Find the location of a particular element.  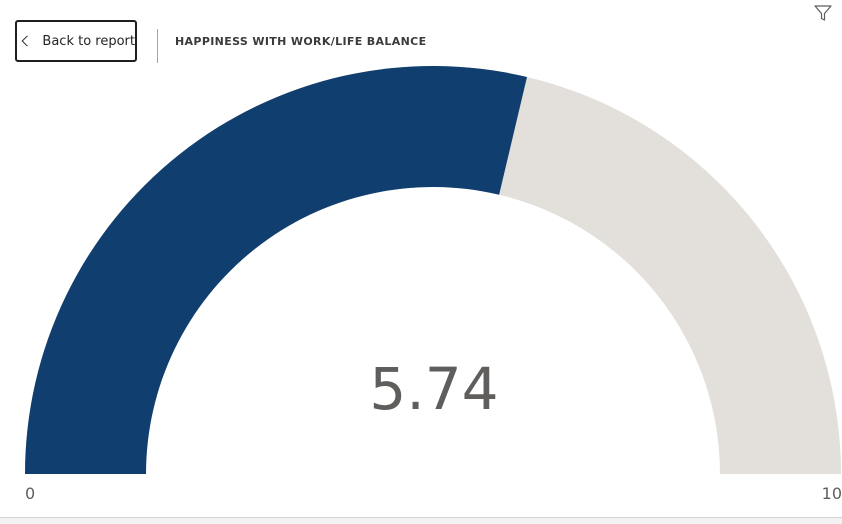

chevron-left-icon is located at coordinates (24, 41).